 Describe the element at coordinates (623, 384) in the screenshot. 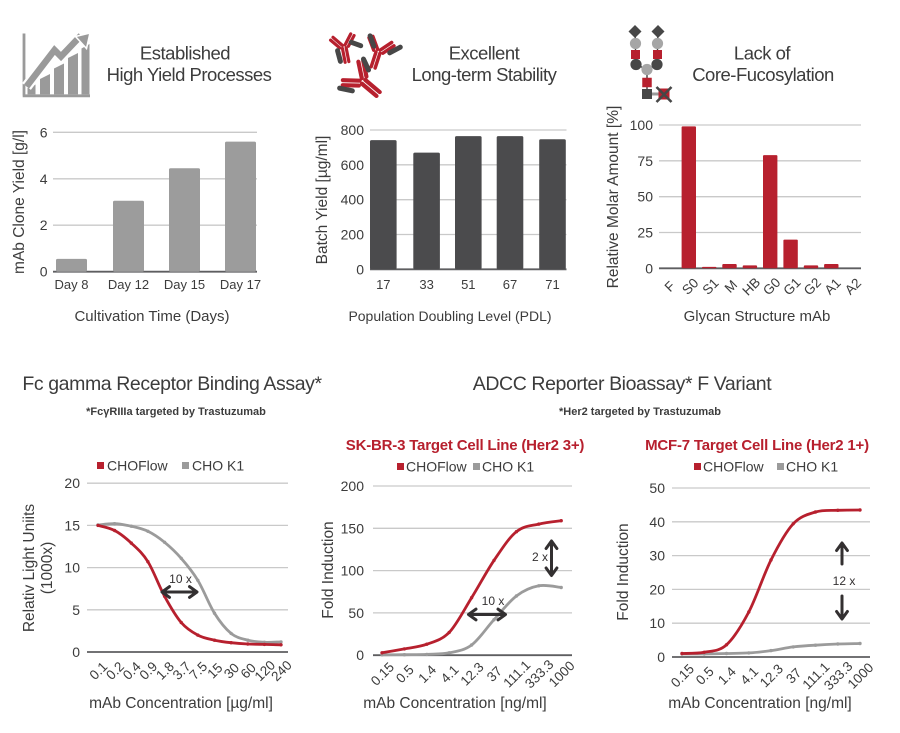

I see `svg-text:ADCC Reporter Bioassay* F Vari: ADCC Reporter Bioassay* F Variant` at that location.